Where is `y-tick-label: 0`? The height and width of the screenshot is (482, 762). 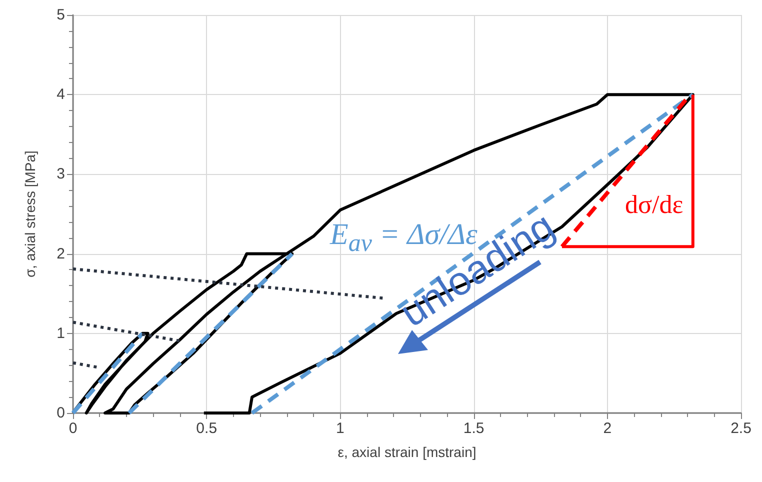 y-tick-label: 0 is located at coordinates (60, 413).